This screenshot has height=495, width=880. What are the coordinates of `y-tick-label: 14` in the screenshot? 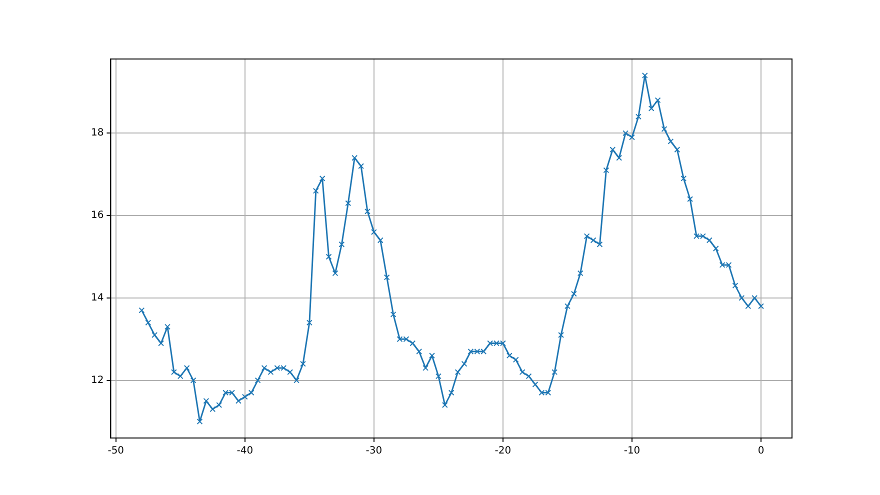 It's located at (97, 298).